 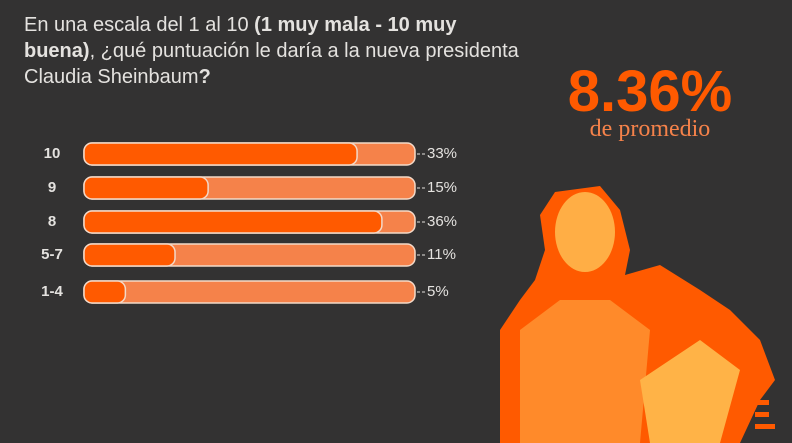 What do you see at coordinates (204, 77) in the screenshot?
I see `title-part: ?` at bounding box center [204, 77].